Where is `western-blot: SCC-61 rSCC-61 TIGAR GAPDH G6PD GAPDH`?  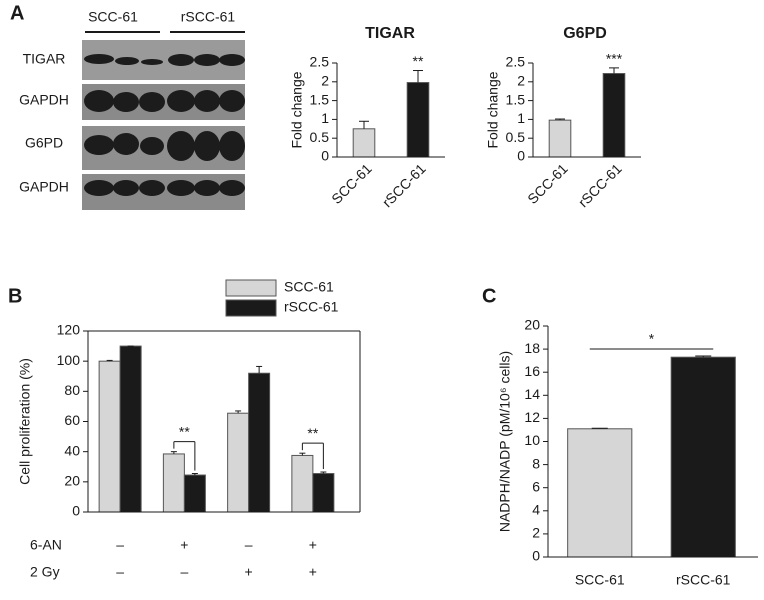
western-blot: SCC-61 rSCC-61 TIGAR GAPDH G6PD GAPDH is located at coordinates (132, 109).